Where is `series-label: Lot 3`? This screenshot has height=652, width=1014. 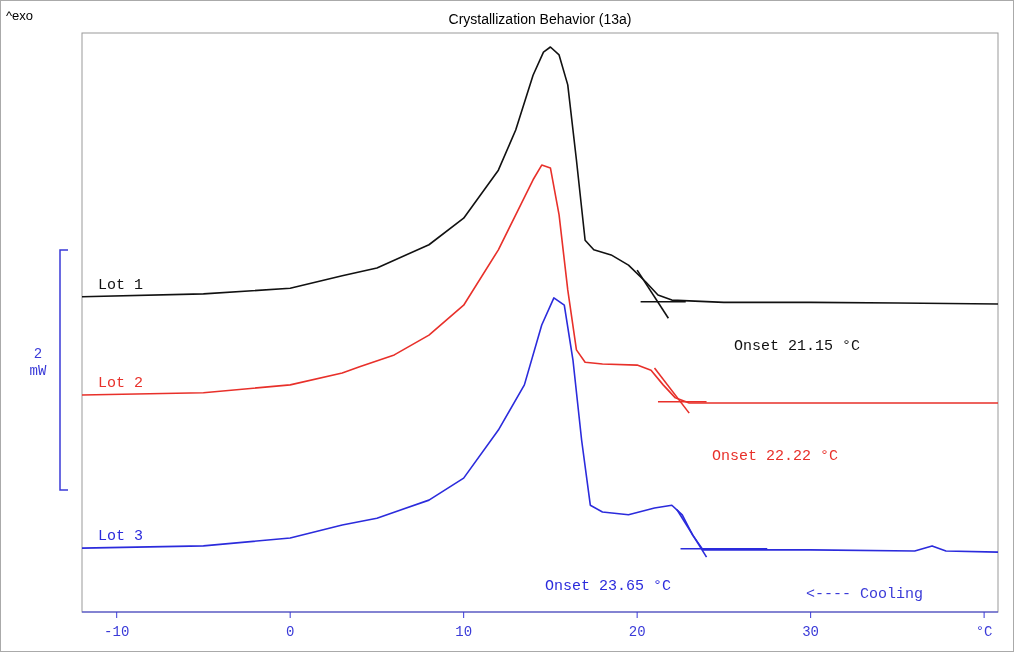
series-label: Lot 3 is located at coordinates (121, 537).